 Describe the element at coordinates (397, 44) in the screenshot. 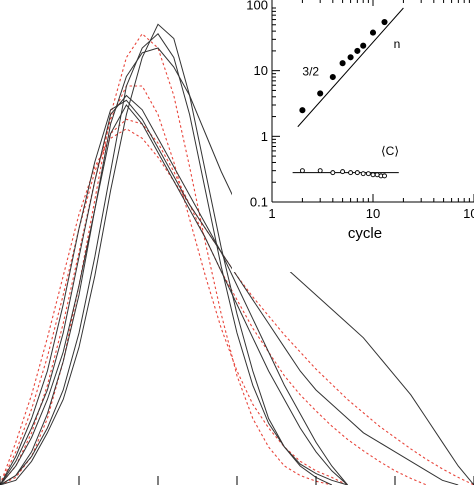

I see `series-n-label: n` at that location.